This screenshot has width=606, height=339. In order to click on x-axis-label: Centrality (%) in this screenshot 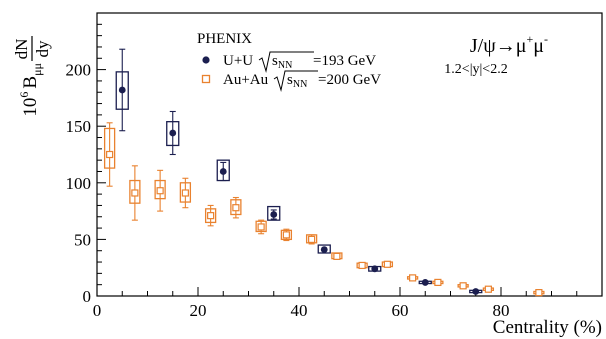, I will do `click(547, 327)`.